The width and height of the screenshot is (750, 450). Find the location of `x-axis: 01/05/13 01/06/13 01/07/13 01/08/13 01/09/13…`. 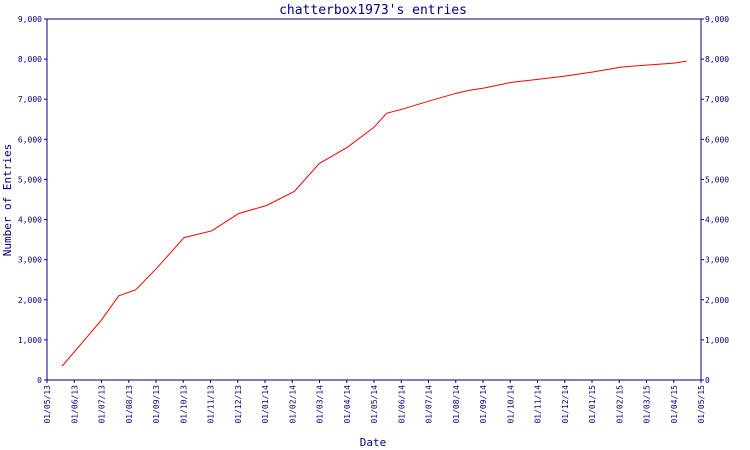

x-axis: 01/05/13 01/06/13 01/07/13 01/08/13 01/09/13… is located at coordinates (374, 402).